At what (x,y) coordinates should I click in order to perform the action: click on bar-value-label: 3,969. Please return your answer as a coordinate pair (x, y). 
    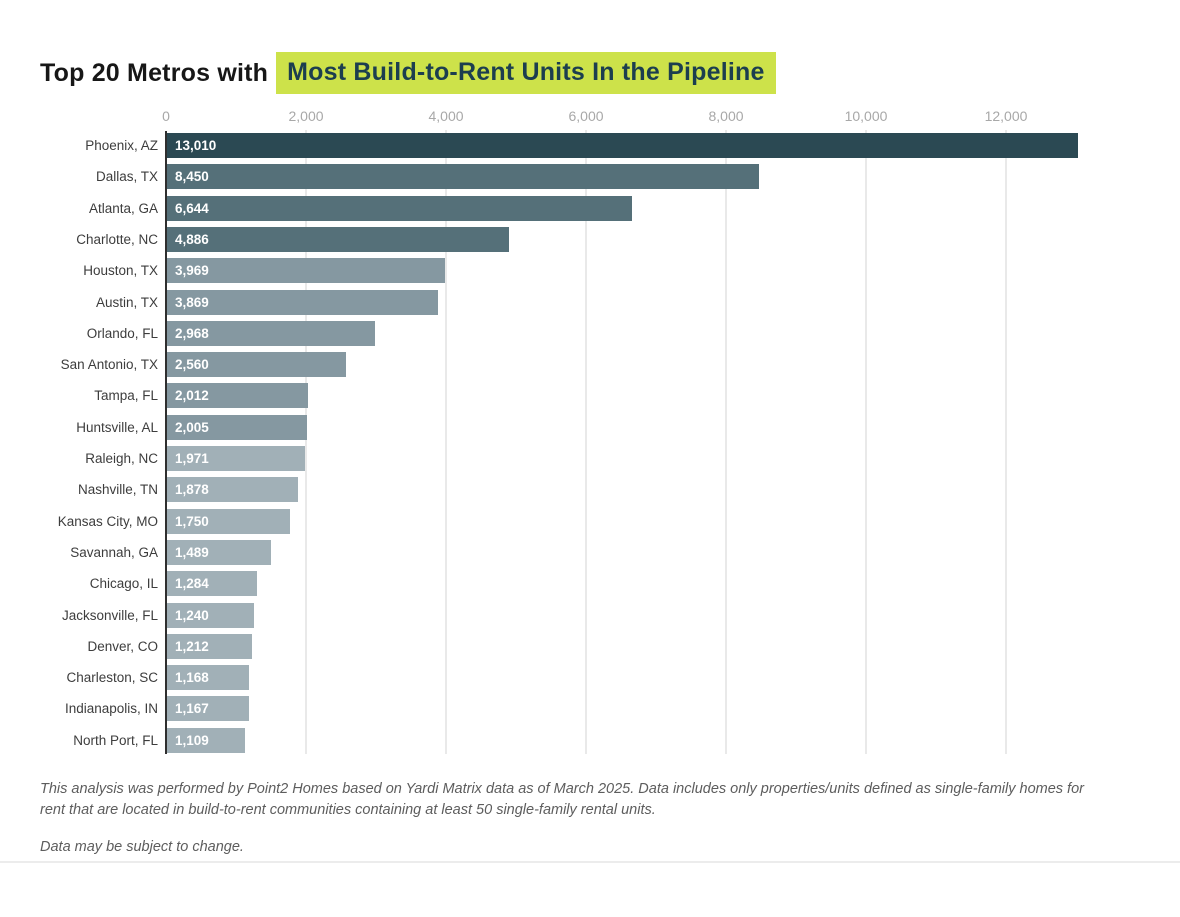
    Looking at the image, I should click on (192, 271).